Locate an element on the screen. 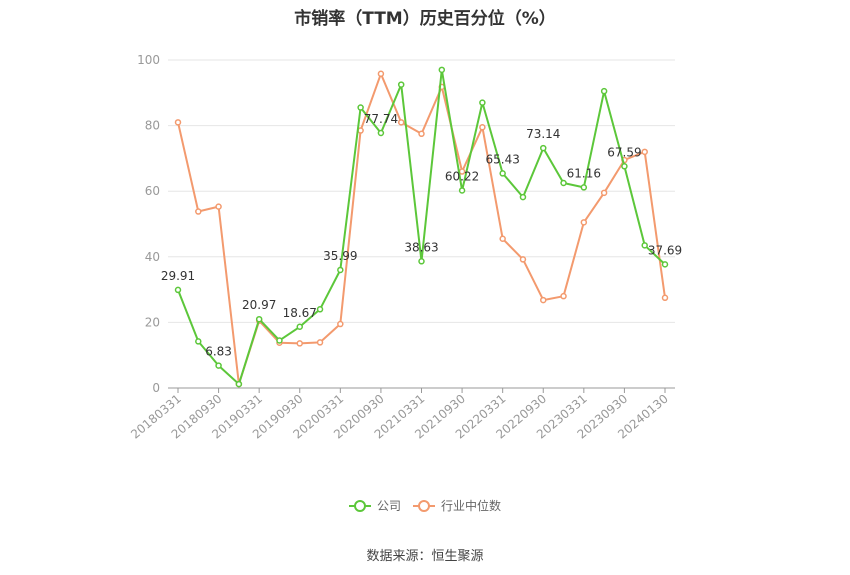 This screenshot has width=850, height=575. data-label: 20.97 is located at coordinates (259, 305).